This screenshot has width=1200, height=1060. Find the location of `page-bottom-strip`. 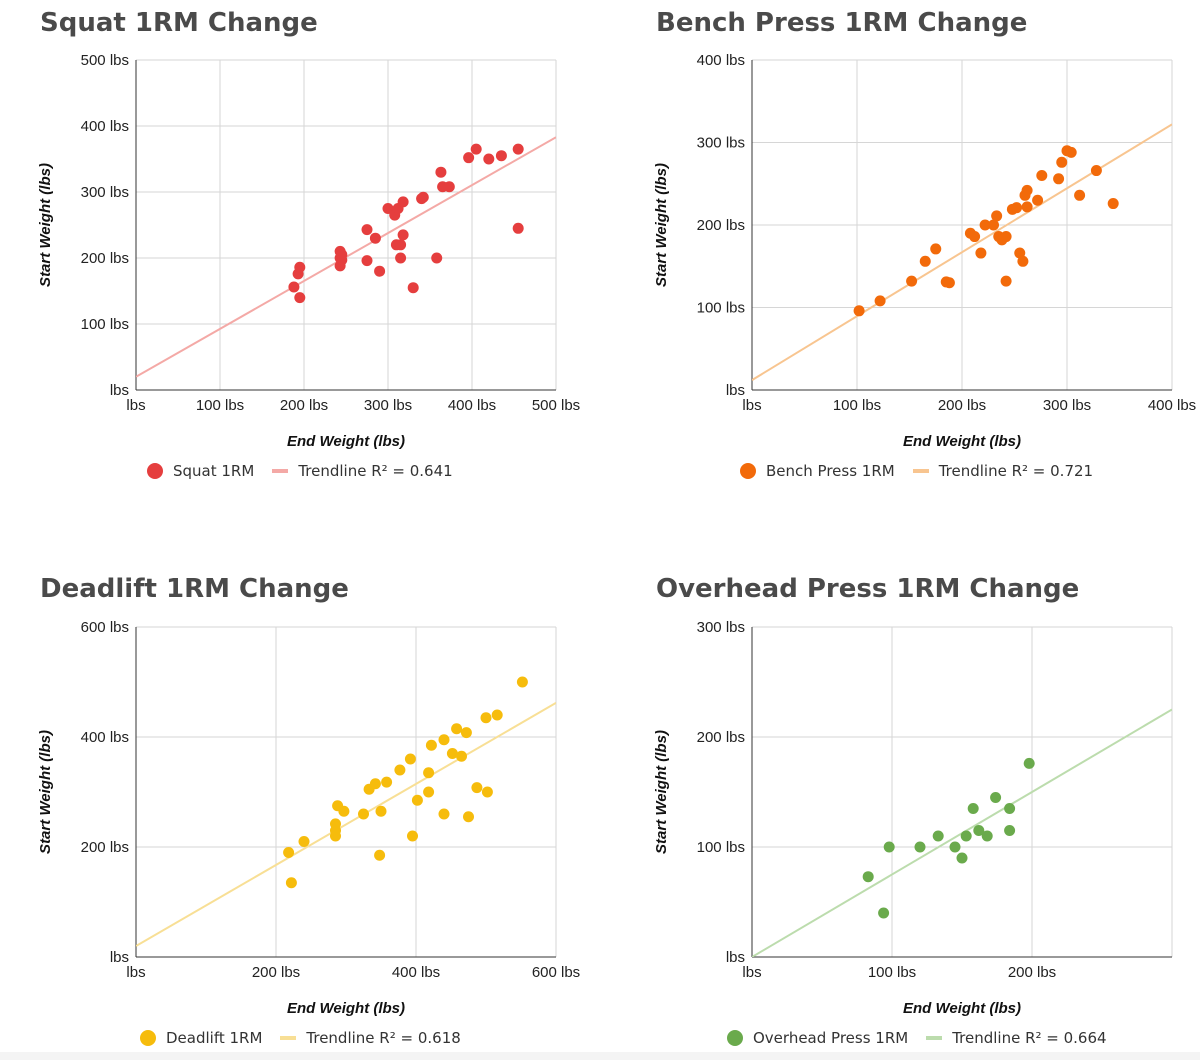

page-bottom-strip is located at coordinates (600, 1056).